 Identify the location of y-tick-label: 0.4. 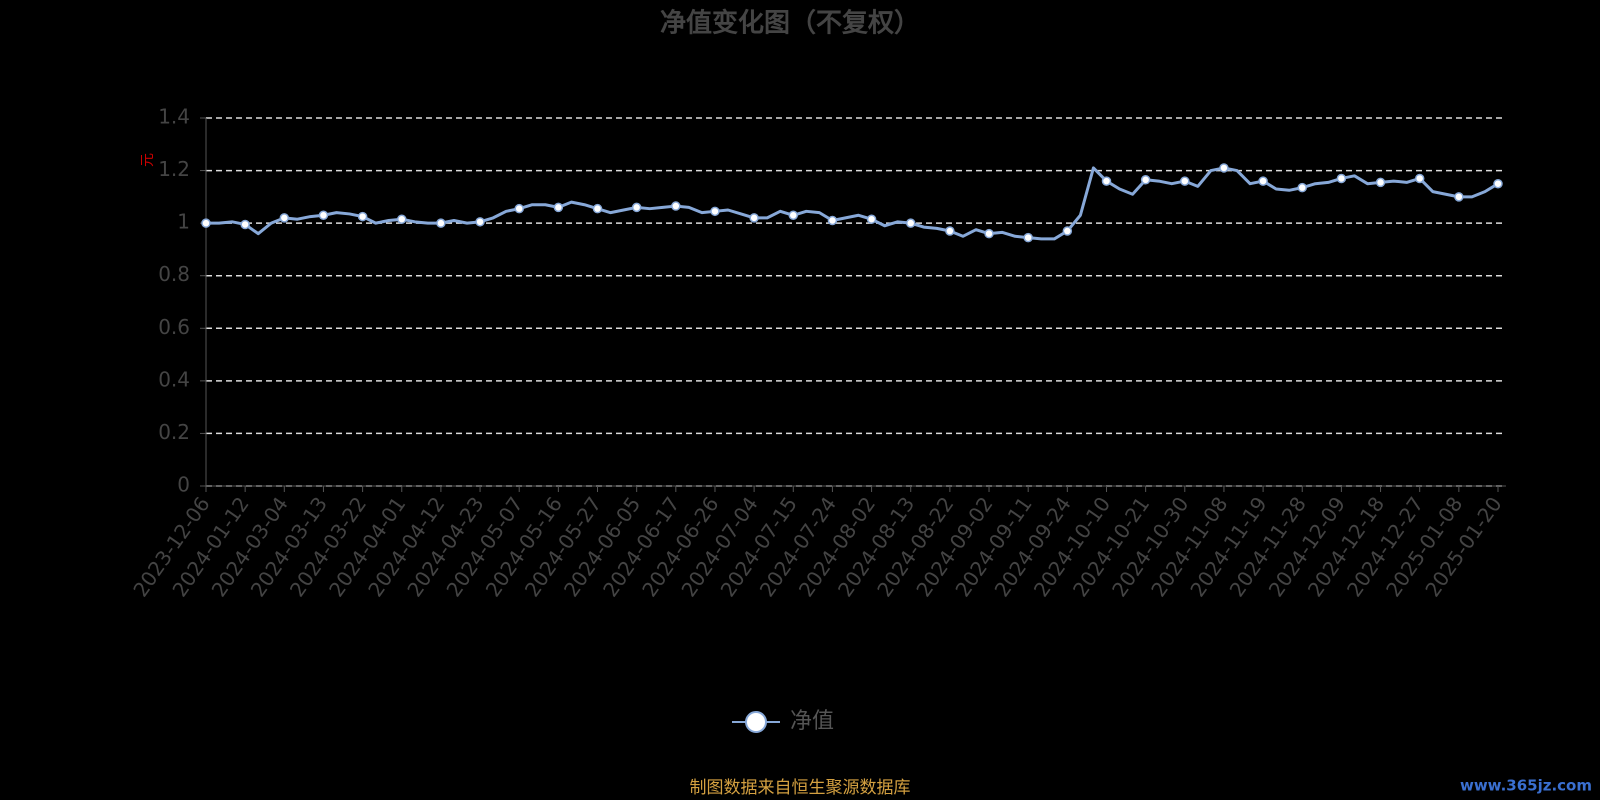
(174, 379).